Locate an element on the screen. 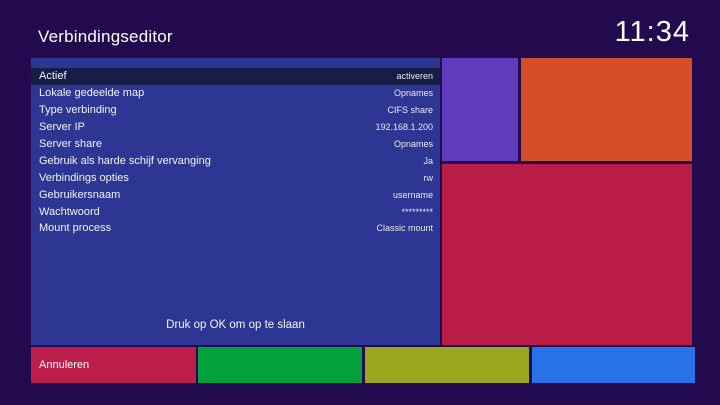 This screenshot has width=720, height=405. setting-label: Lokale gedeelde map is located at coordinates (92, 93).